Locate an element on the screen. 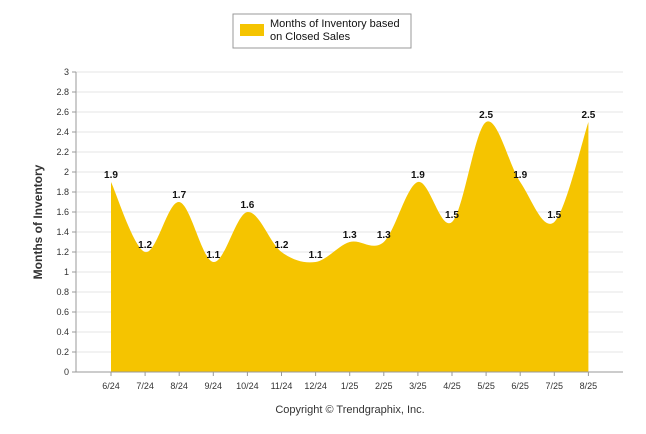 This screenshot has width=646, height=434. y-axis-ticks: 0 0.2 0.4 0.6 0.8 1 1.2 1.4 1.6 1.8 2 2.2 2.4 2.6 2.8 3 is located at coordinates (66, 222).